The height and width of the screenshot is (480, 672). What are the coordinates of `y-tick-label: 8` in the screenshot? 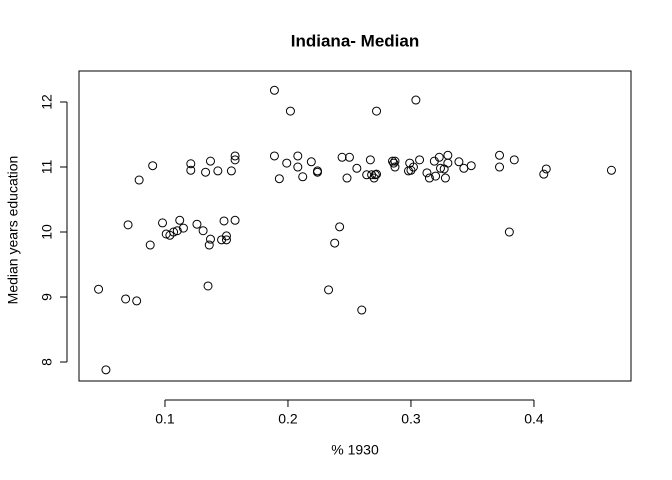 It's located at (47, 362).